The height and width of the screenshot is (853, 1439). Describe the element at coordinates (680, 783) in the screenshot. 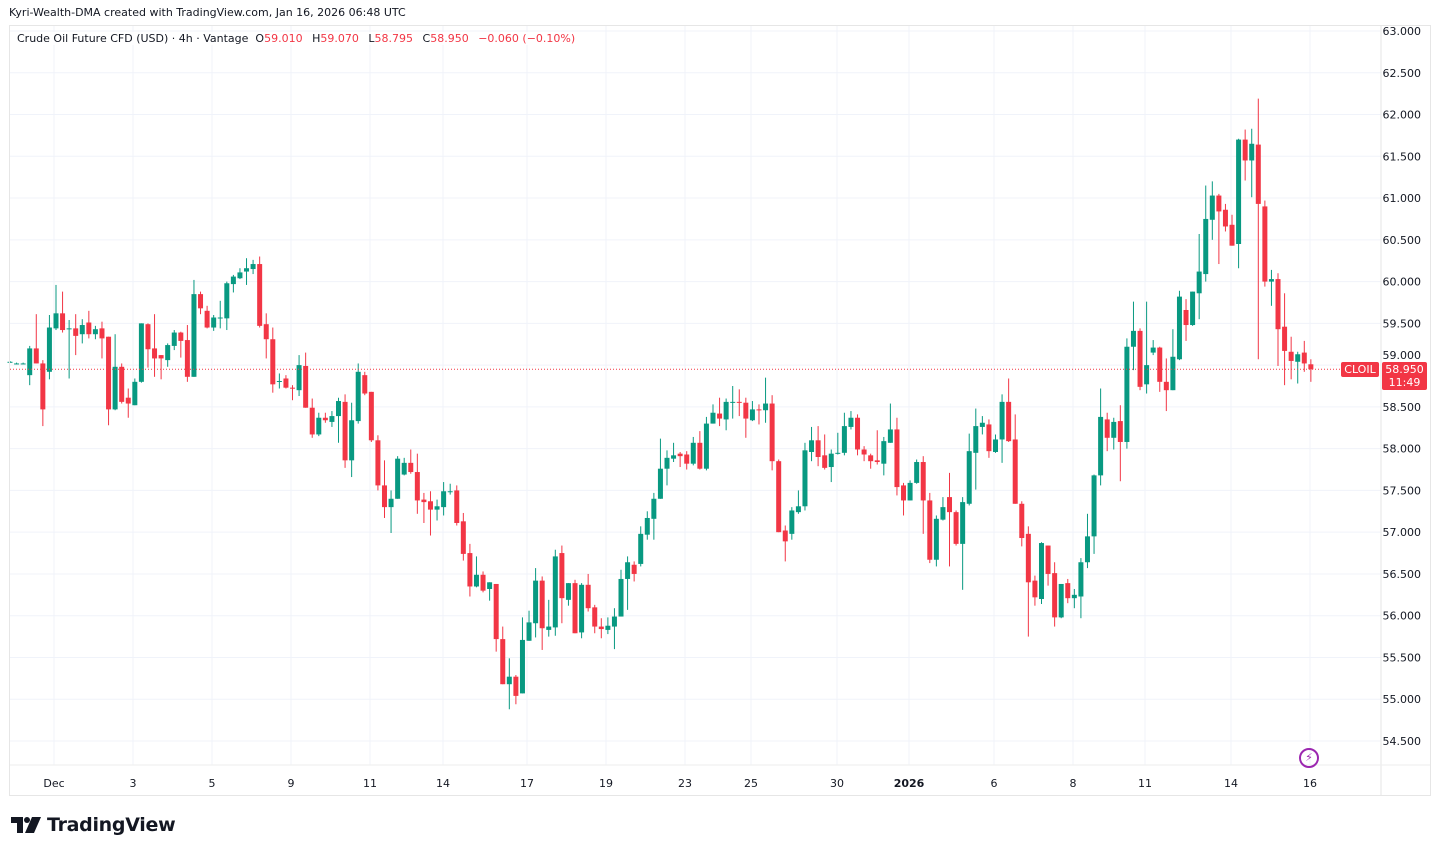

I see `time-axis: Dec 3 5 9 11 14 17 19 23 25 30 2026 6 8 11 14 16` at that location.